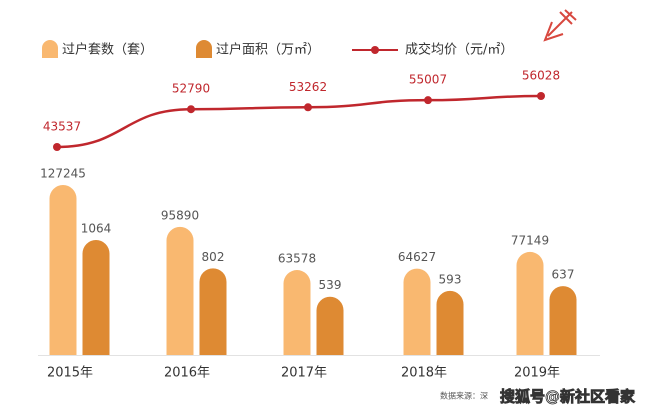  Describe the element at coordinates (308, 87) in the screenshot. I see `line-label: 53262` at that location.